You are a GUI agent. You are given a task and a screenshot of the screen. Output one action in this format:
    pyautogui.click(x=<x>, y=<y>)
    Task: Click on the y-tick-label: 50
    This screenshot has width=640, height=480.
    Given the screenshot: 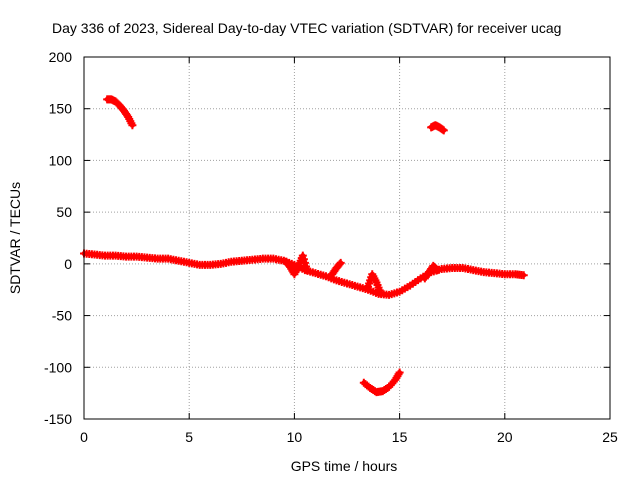 What is the action you would take?
    pyautogui.click(x=64, y=212)
    